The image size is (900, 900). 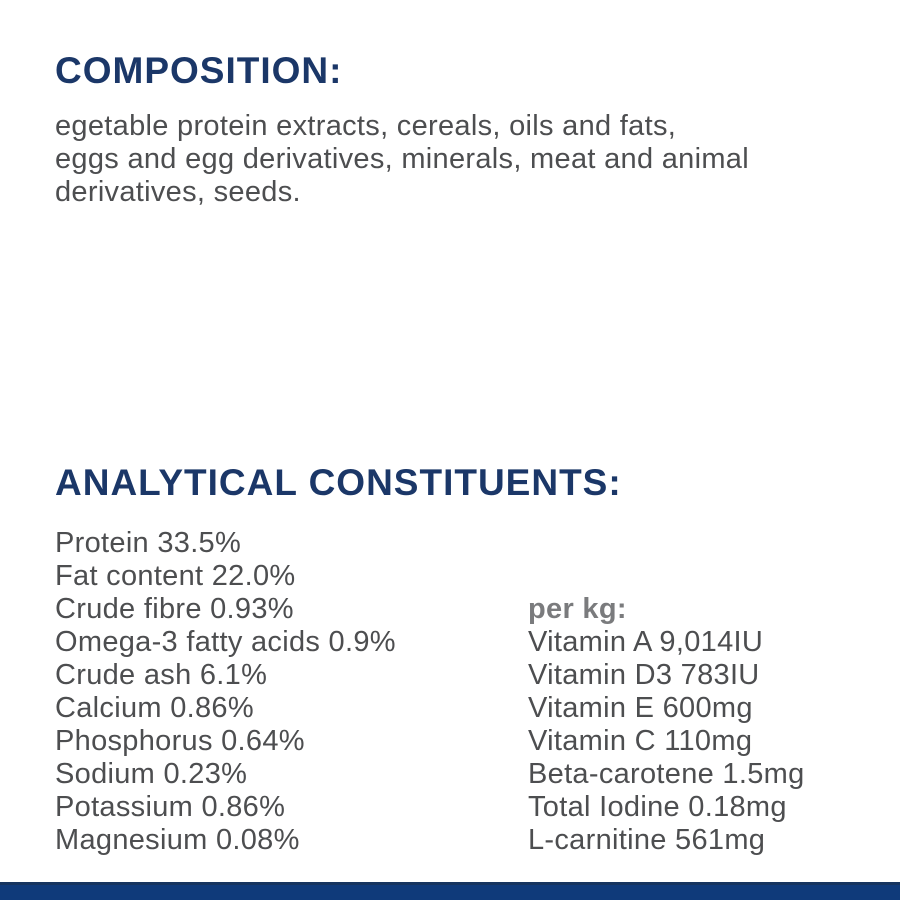 What do you see at coordinates (174, 609) in the screenshot?
I see `analytical-constituent-item: Crude fibre 0.93%` at bounding box center [174, 609].